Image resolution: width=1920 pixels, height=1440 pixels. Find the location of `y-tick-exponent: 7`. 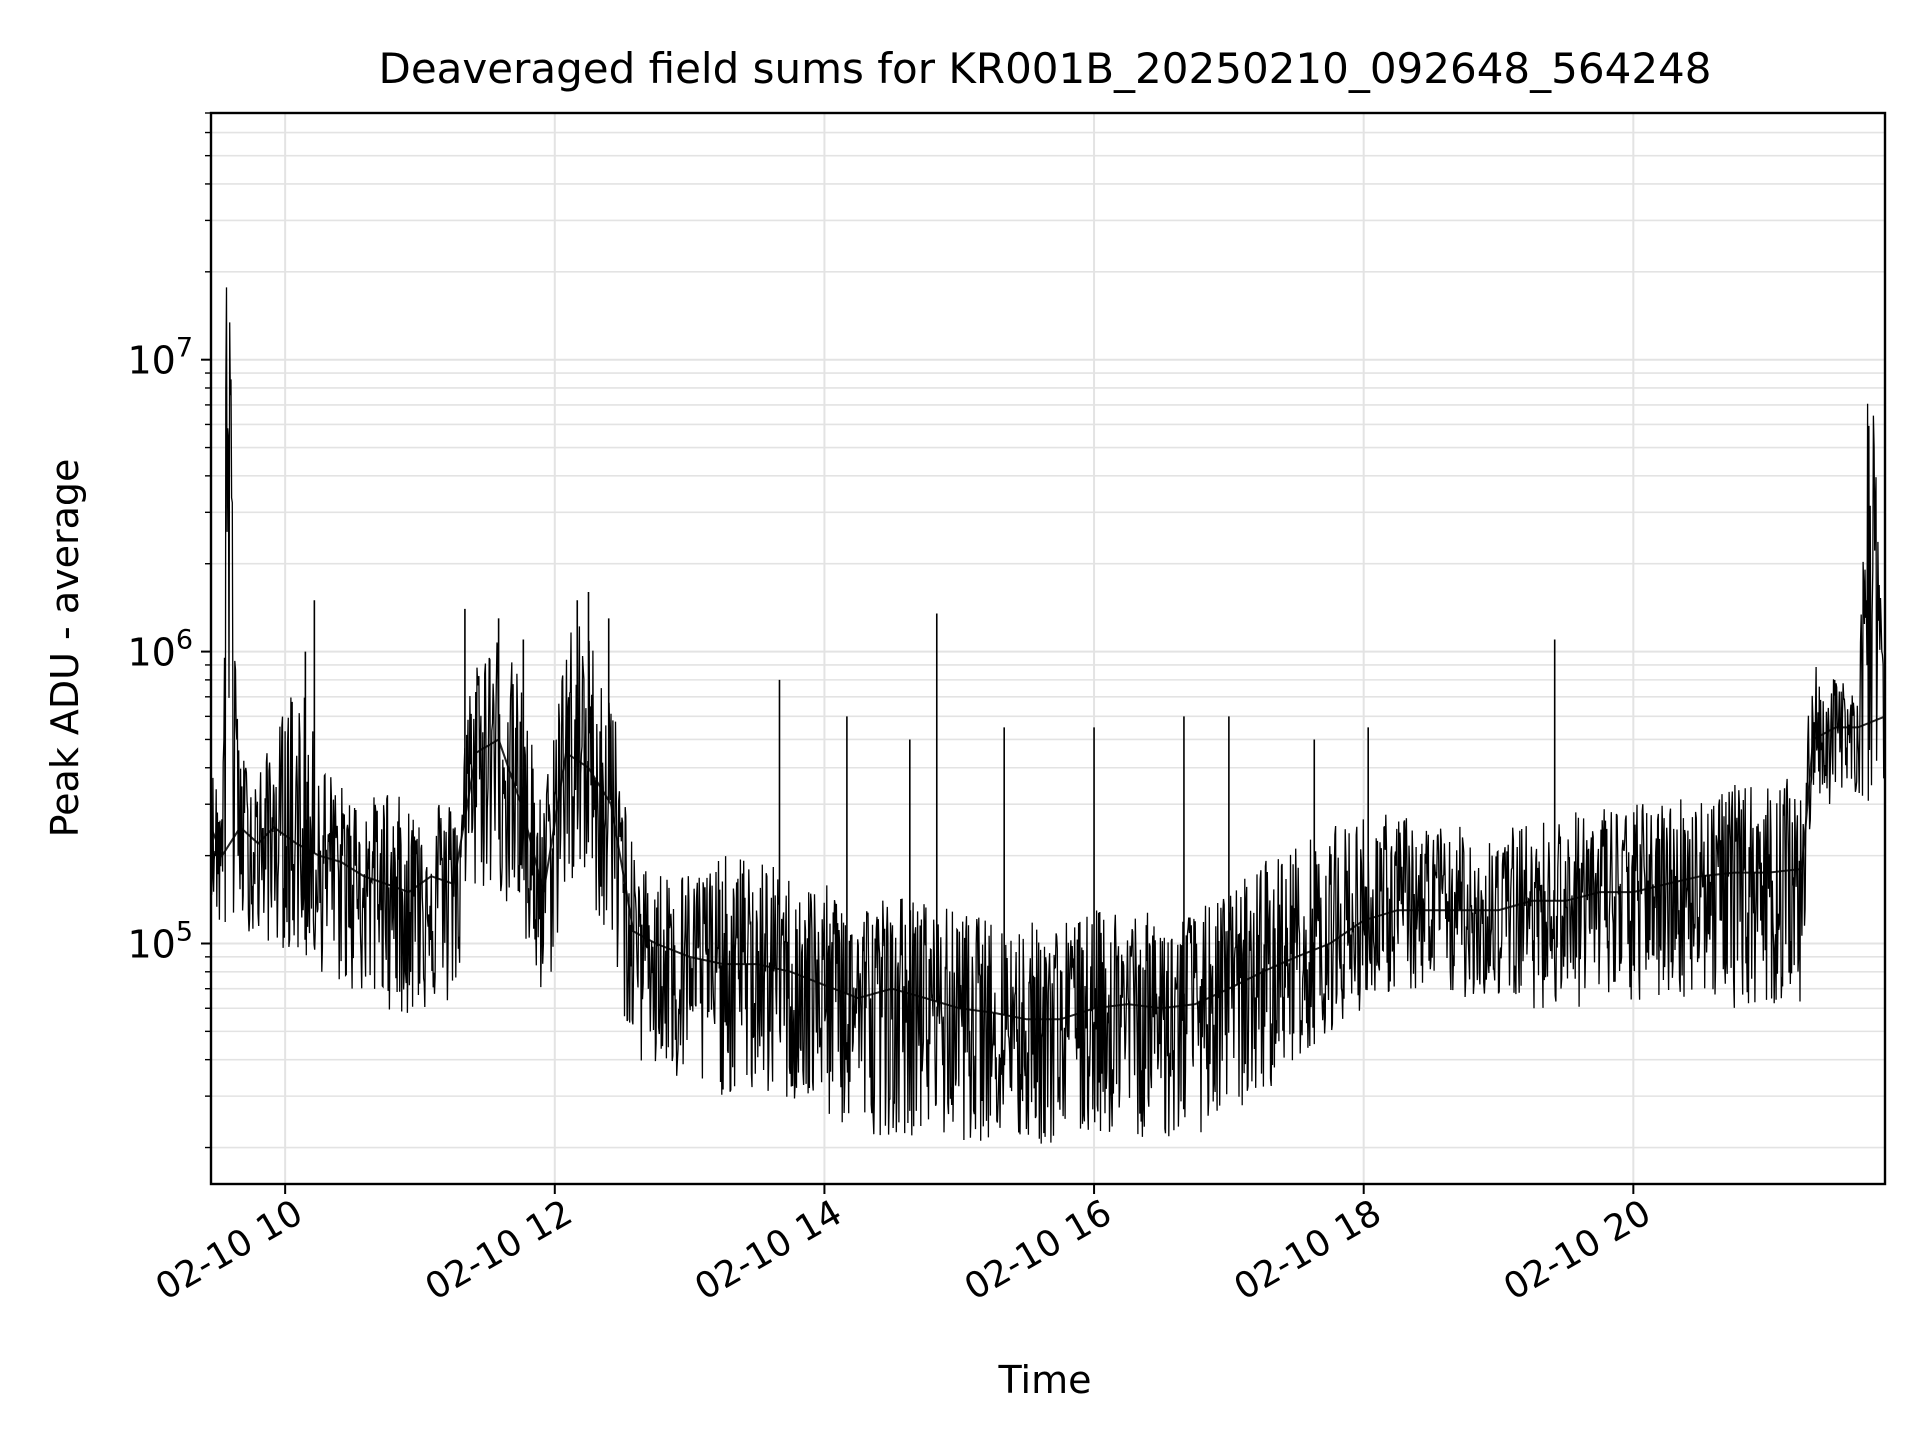

y-tick-exponent: 7 is located at coordinates (184, 348).